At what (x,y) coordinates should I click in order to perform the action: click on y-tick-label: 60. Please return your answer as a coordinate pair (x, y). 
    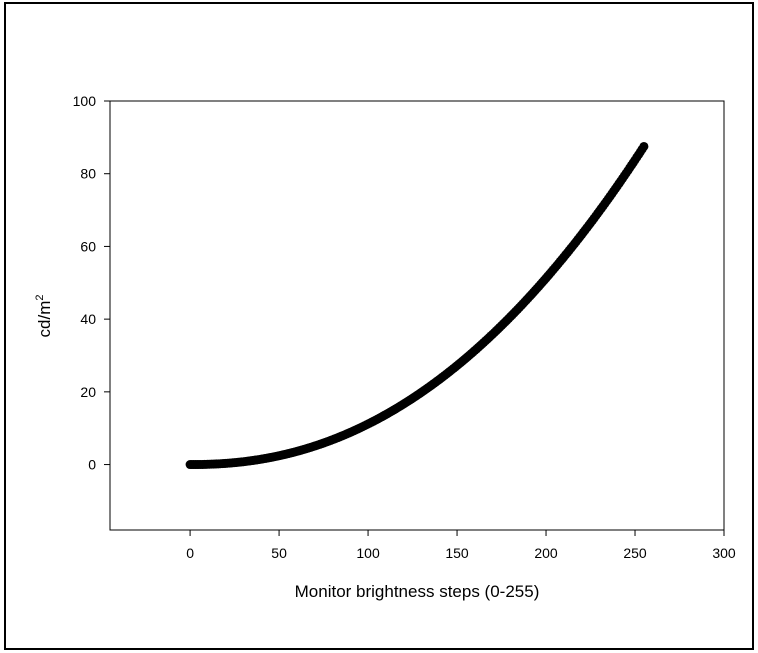
    Looking at the image, I should click on (88, 246).